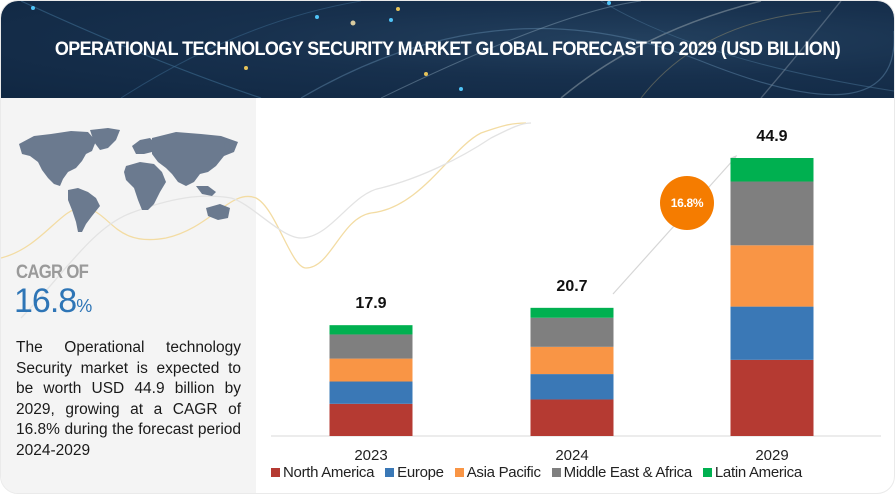 This screenshot has height=494, width=895. I want to click on legend-item-middle-east-africa: Middle East & Africa, so click(622, 472).